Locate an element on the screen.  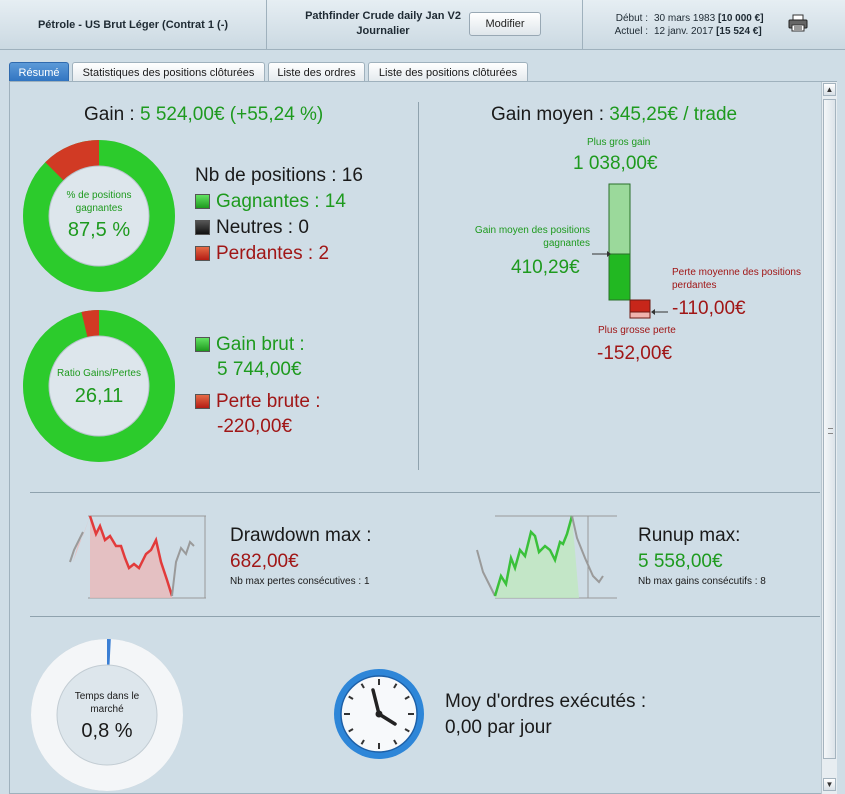
gross-gain-row: Gain brut : is located at coordinates (250, 345).